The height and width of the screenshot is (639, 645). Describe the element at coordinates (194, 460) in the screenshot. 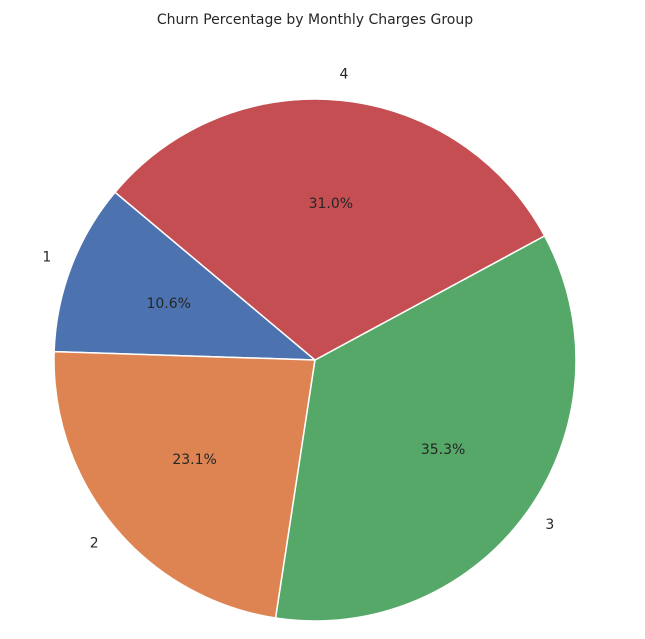

I see `percent-label: 23.1%` at that location.